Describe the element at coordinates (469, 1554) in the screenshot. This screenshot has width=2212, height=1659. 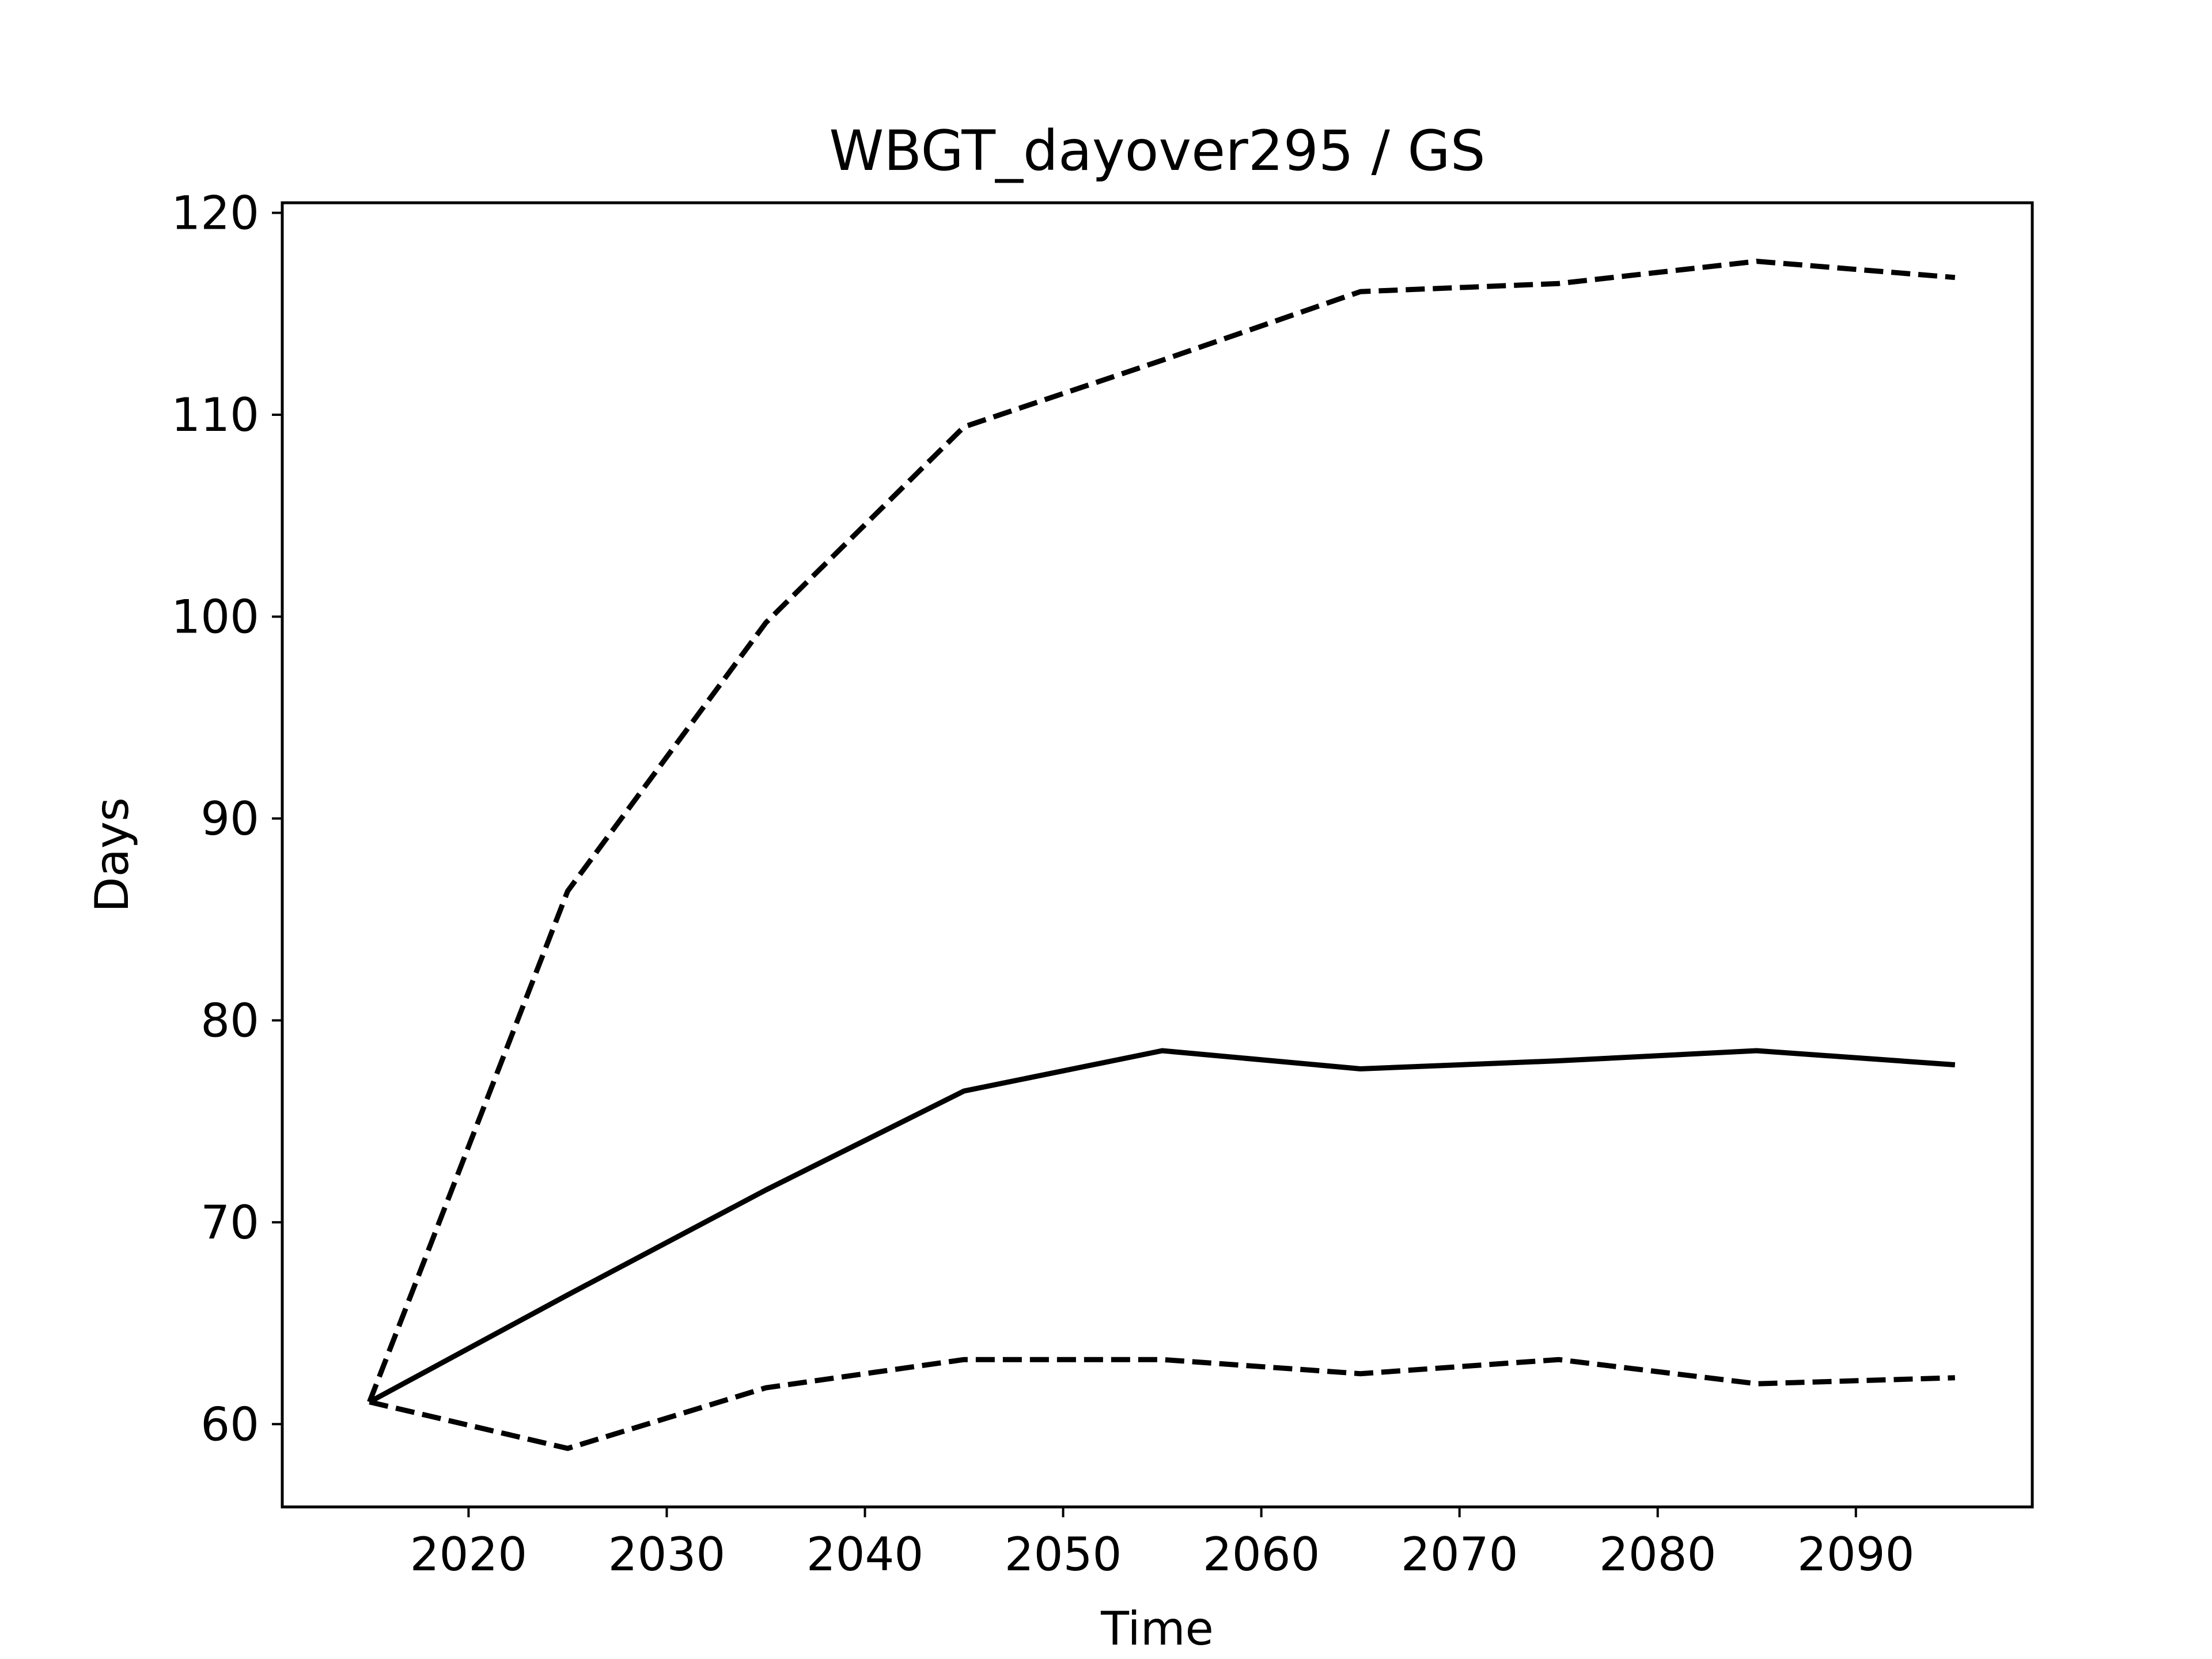
I see `x-tick-label-2020: 2020` at that location.